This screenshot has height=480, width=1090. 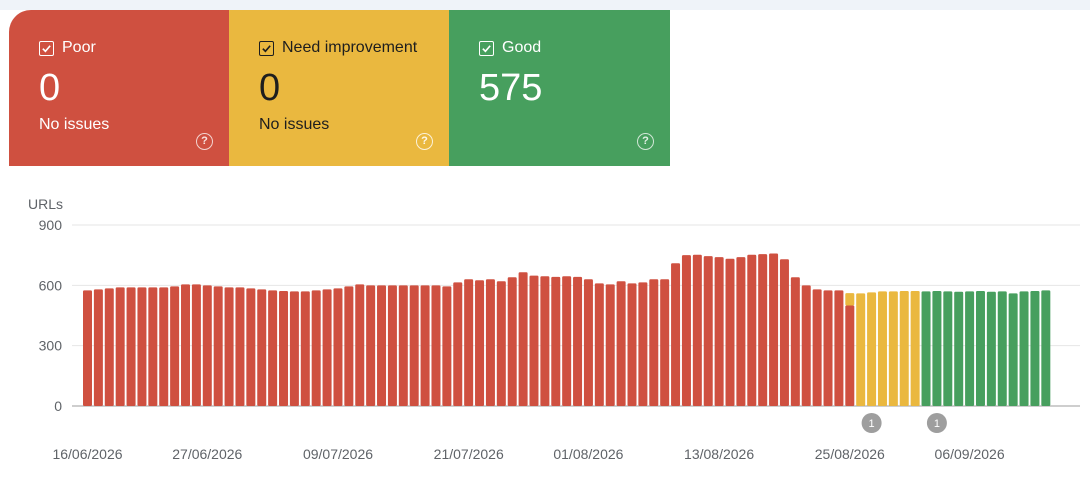 I want to click on good-card: Good 575 ?, so click(x=559, y=88).